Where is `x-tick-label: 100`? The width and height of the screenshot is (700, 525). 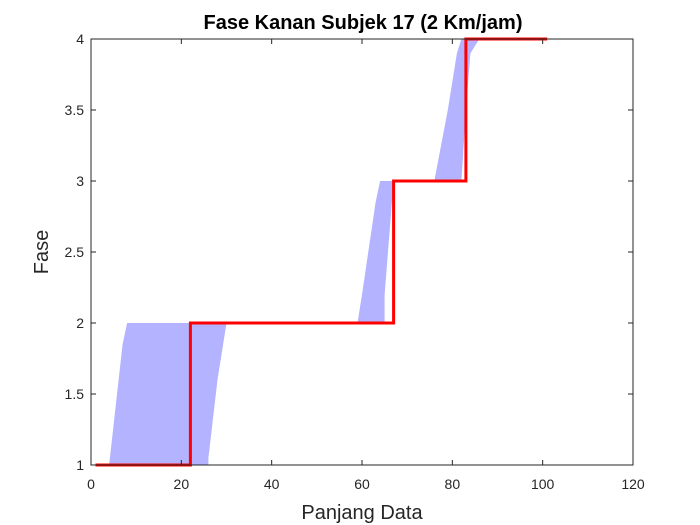
x-tick-label: 100 is located at coordinates (543, 484).